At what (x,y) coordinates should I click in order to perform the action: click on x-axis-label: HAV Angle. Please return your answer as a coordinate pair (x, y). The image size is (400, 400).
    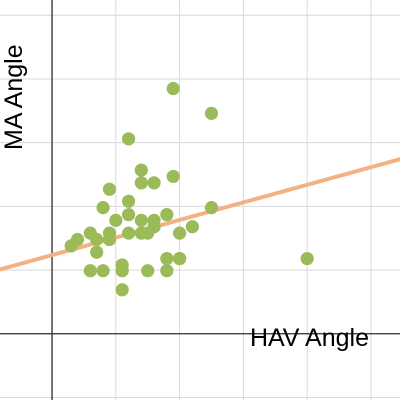
    Looking at the image, I should click on (309, 338).